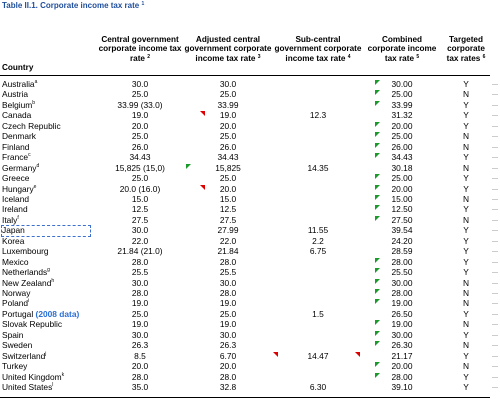  What do you see at coordinates (13, 240) in the screenshot?
I see `country: Korea` at bounding box center [13, 240].